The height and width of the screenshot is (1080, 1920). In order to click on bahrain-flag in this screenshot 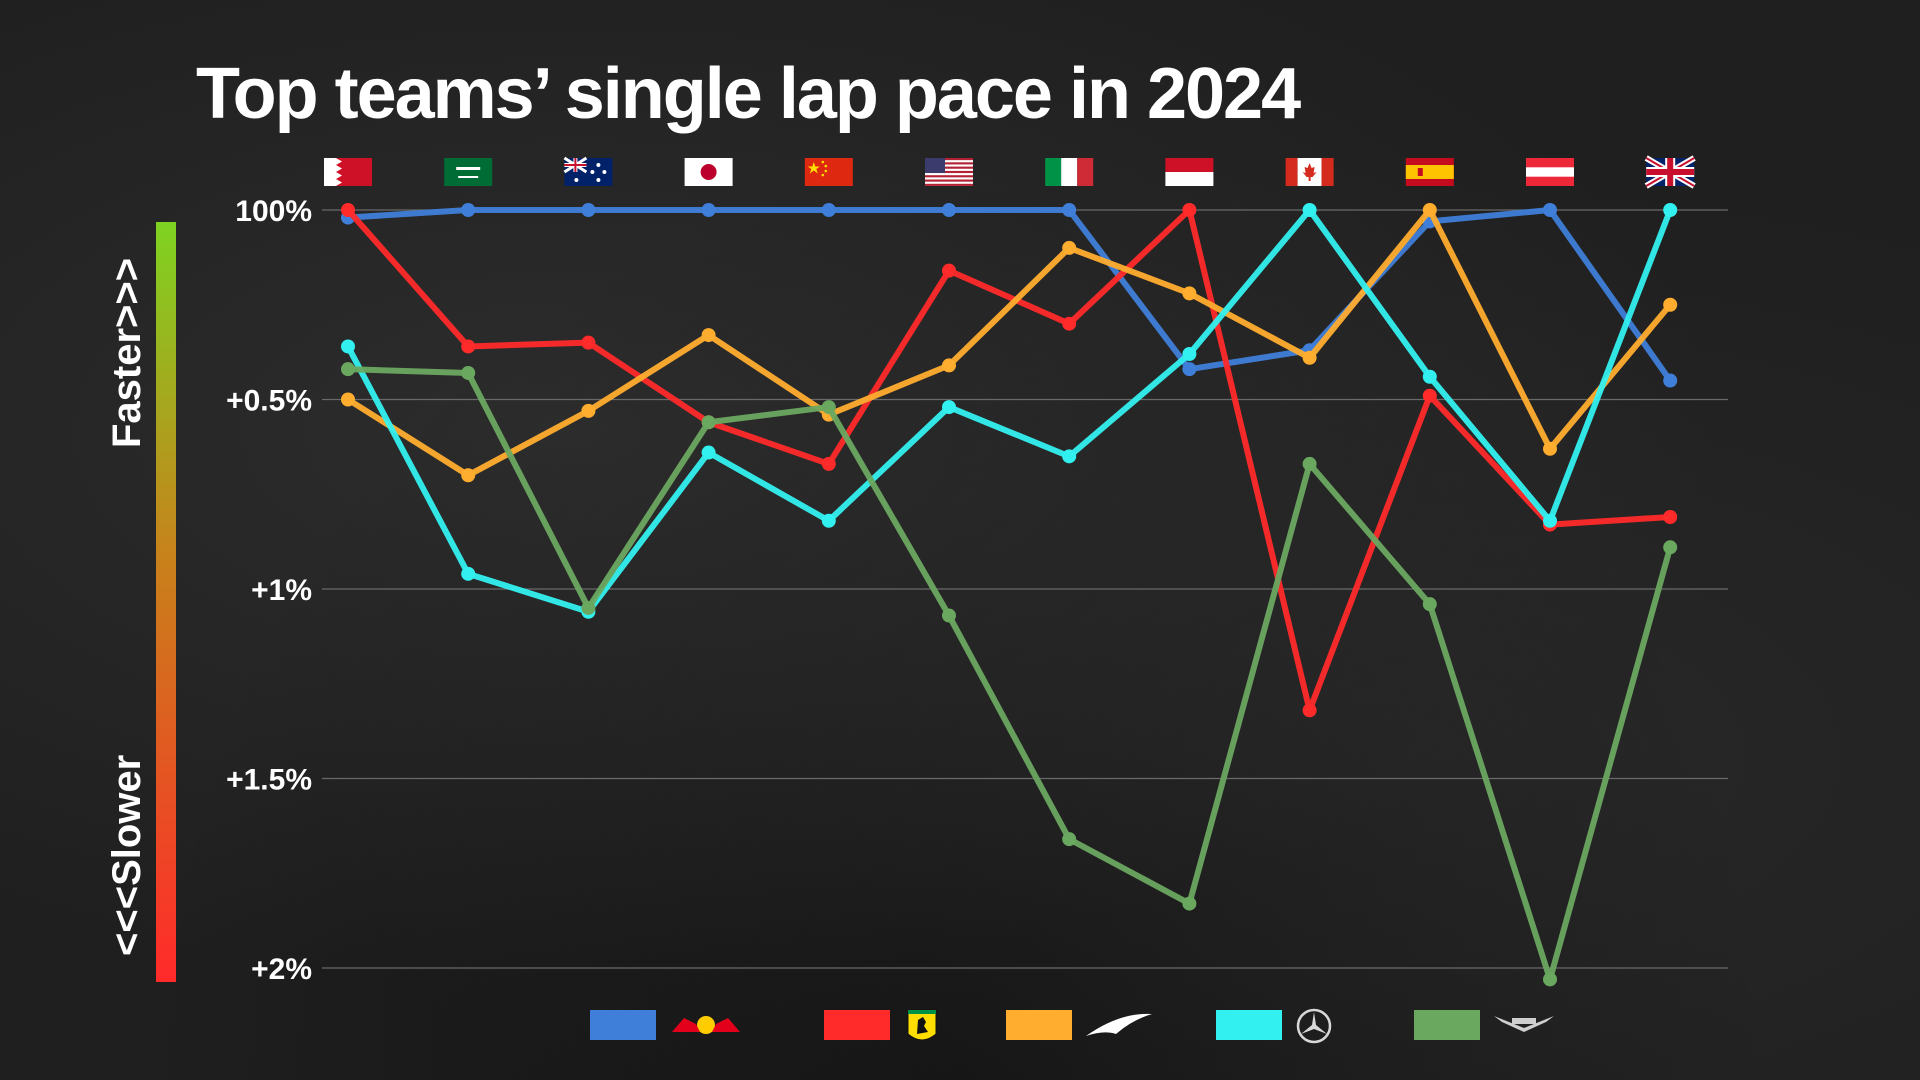, I will do `click(348, 172)`.